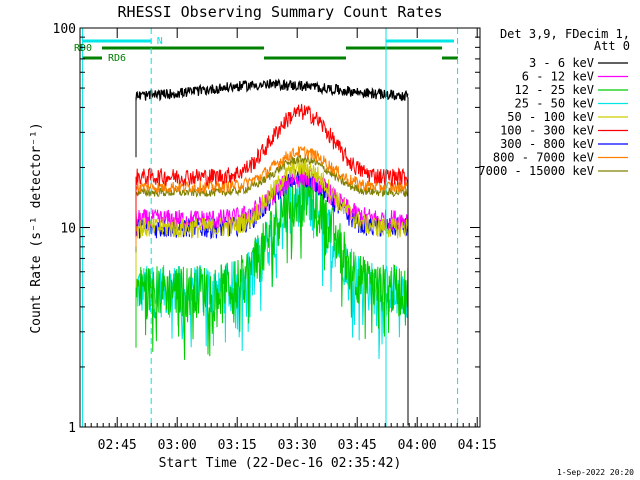  Describe the element at coordinates (297, 445) in the screenshot. I see `x-tick-label: 03:30` at that location.